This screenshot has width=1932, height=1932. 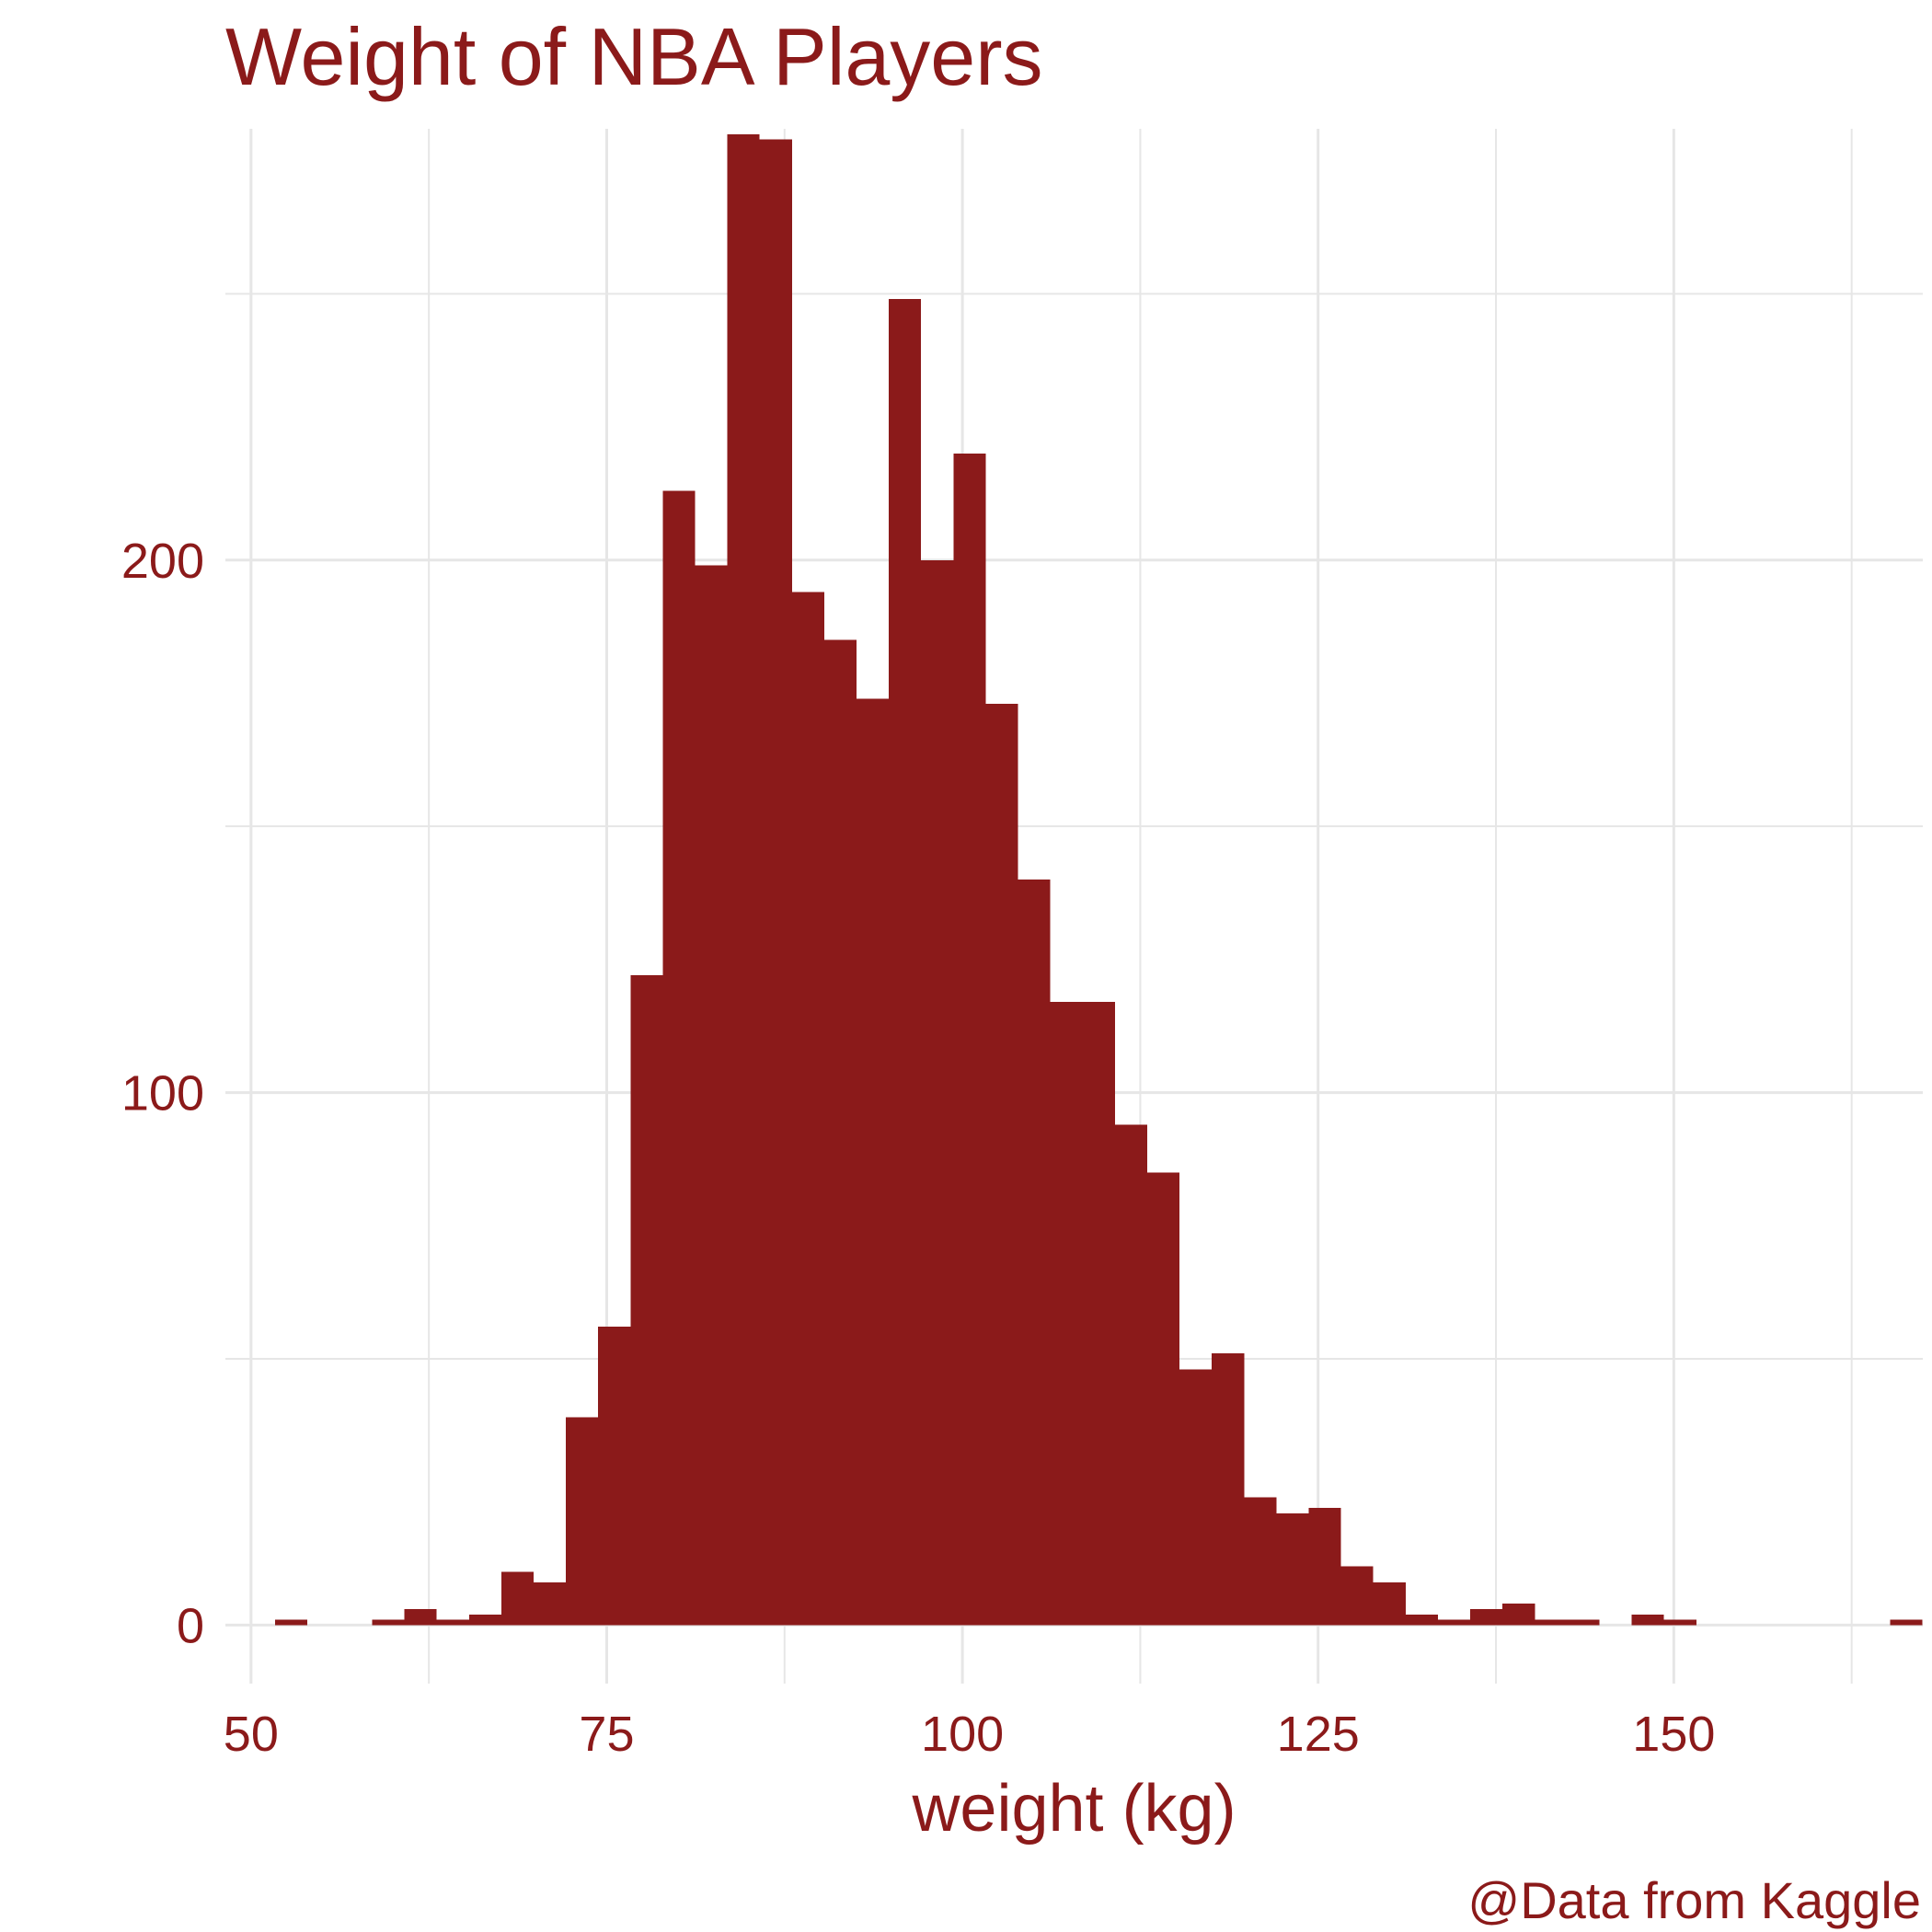 I want to click on chart-title: Weight of NBA Players, so click(x=634, y=56).